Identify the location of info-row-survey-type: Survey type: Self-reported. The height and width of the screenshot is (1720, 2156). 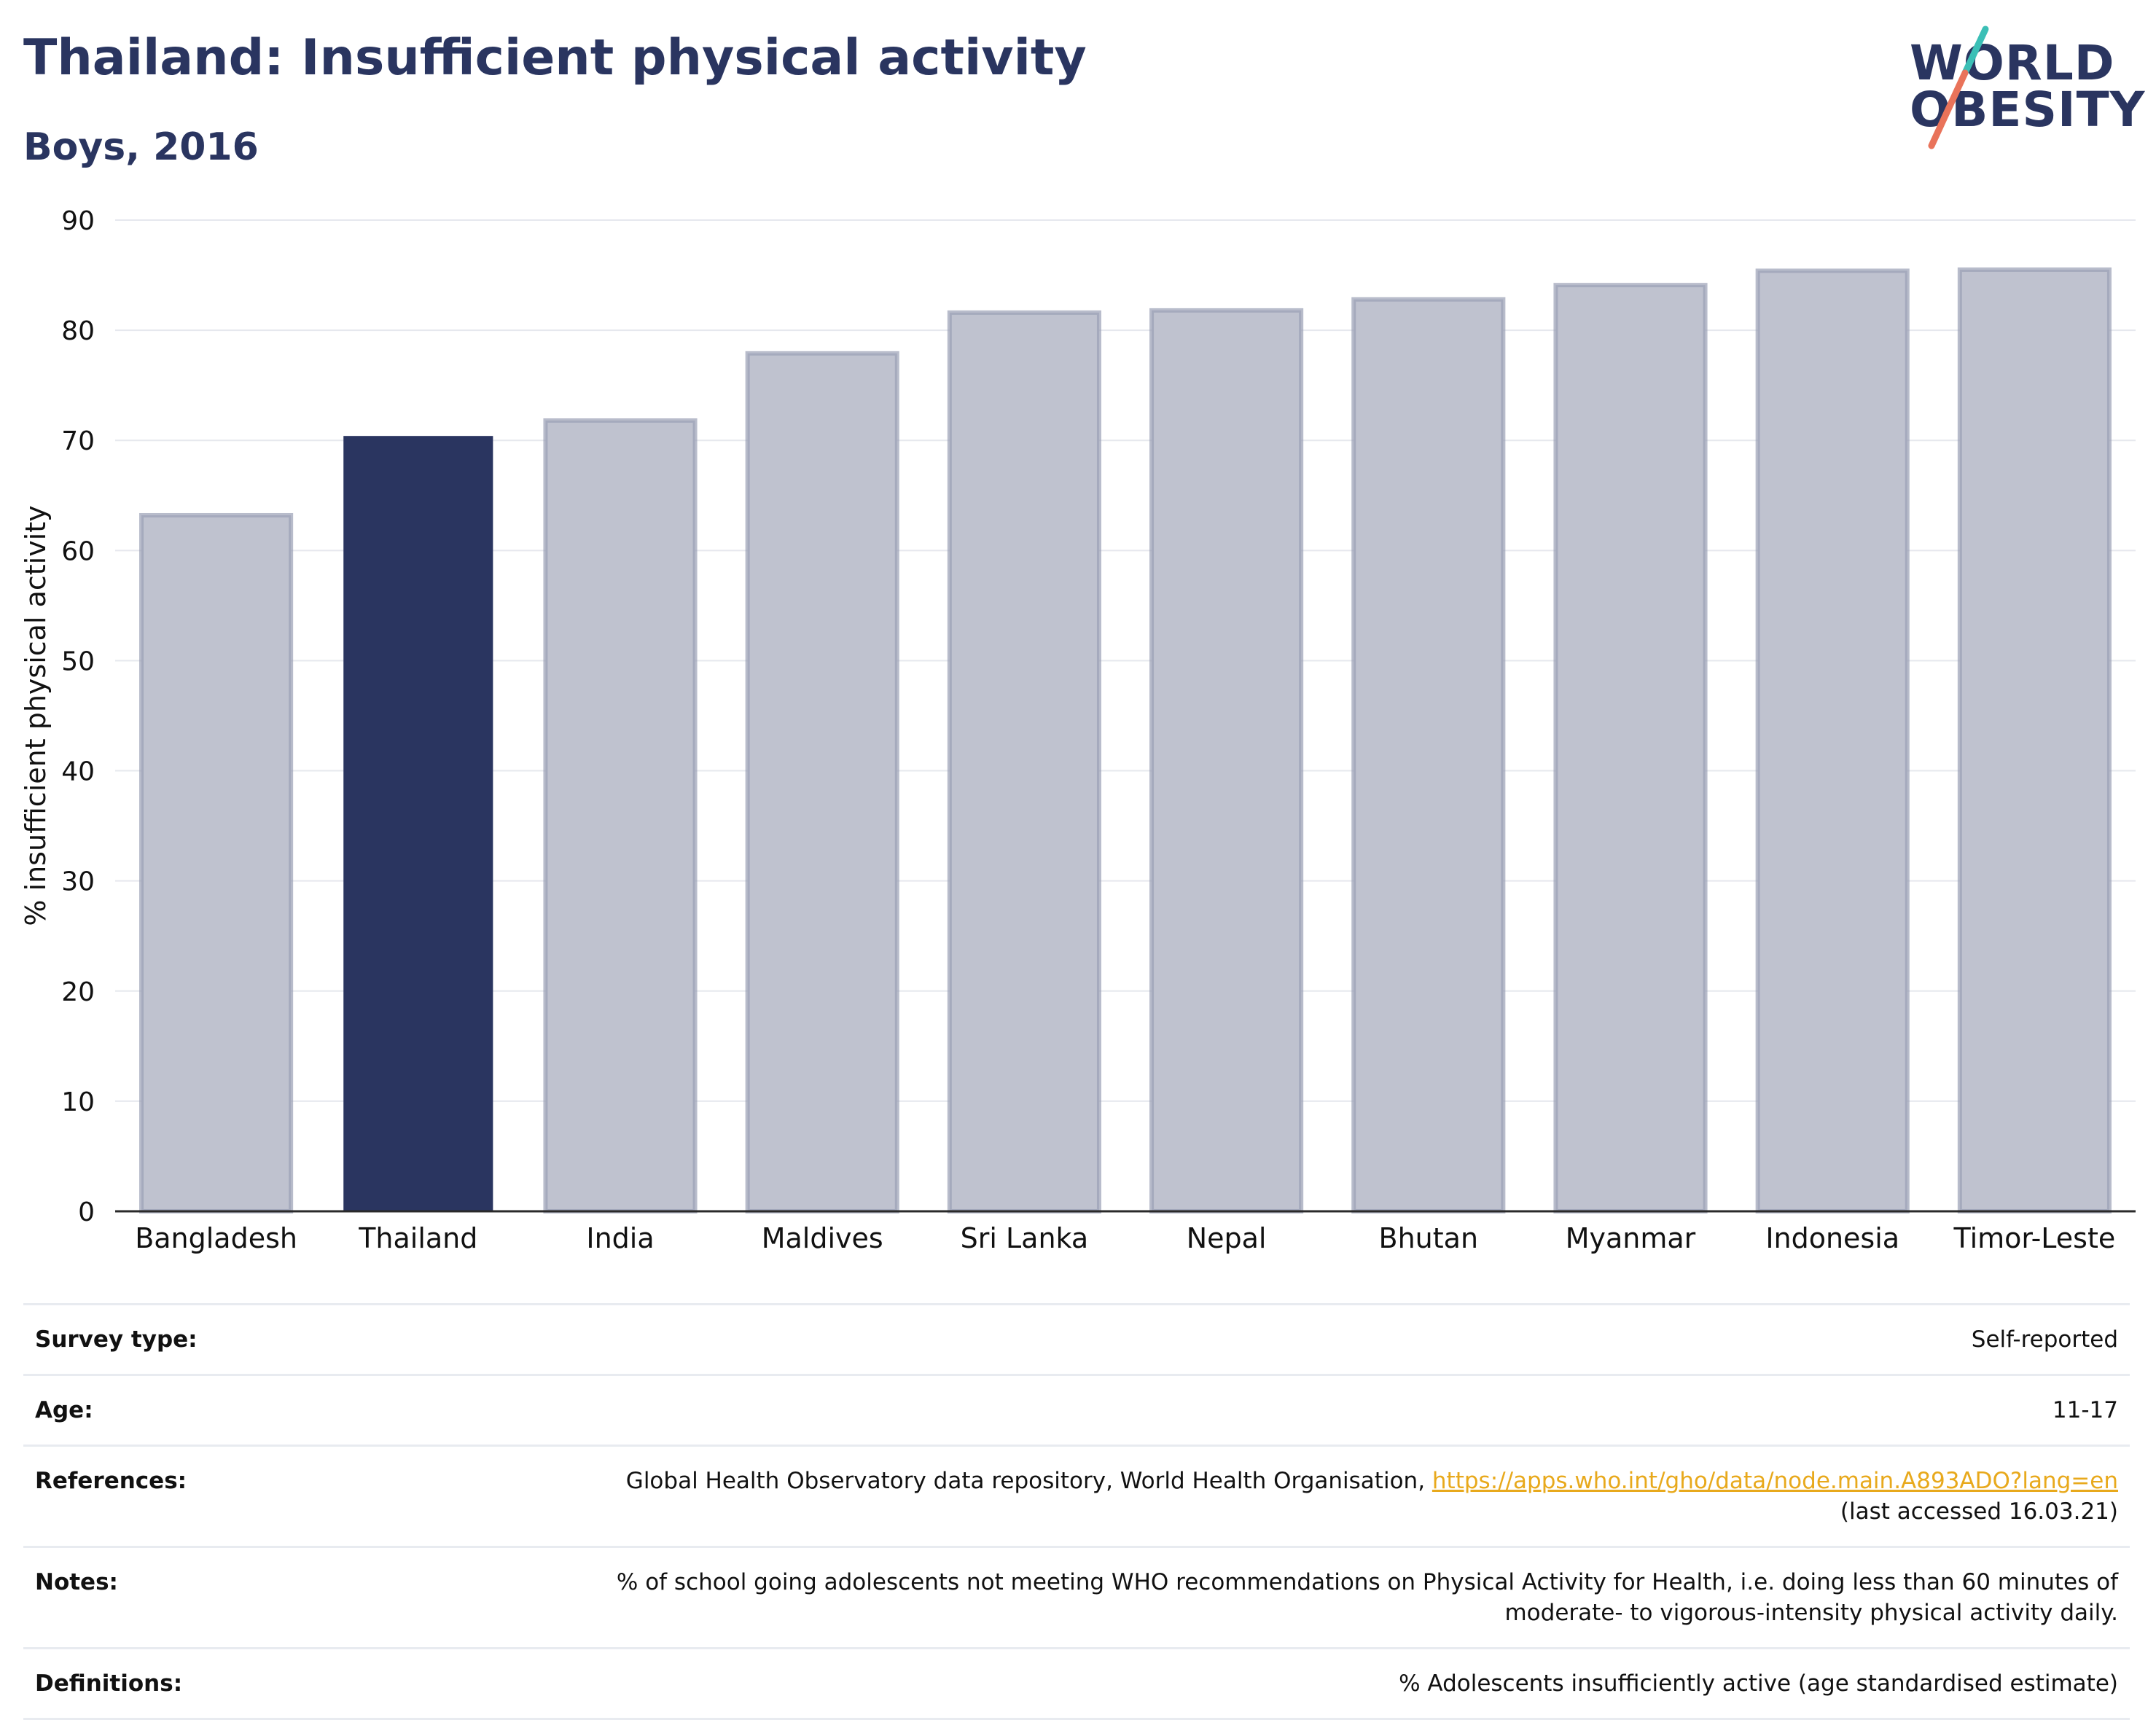
(1077, 1339).